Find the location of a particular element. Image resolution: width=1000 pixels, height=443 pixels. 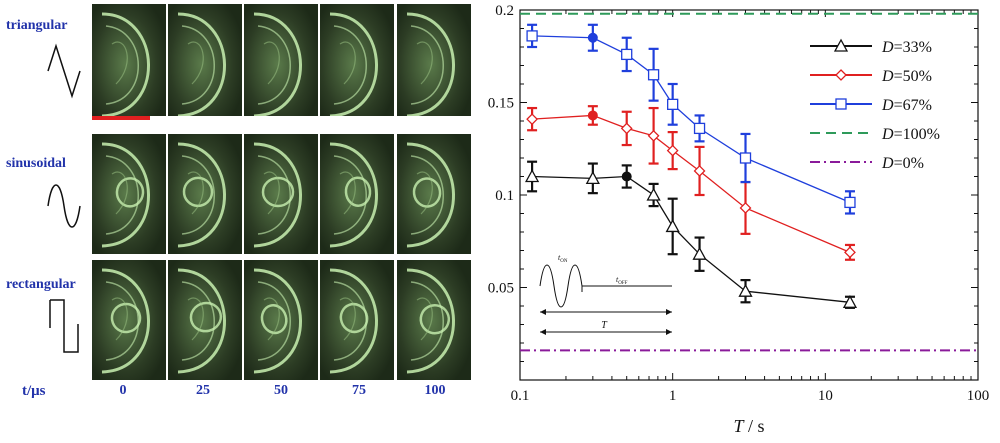

inset-period-label: T is located at coordinates (604, 325).